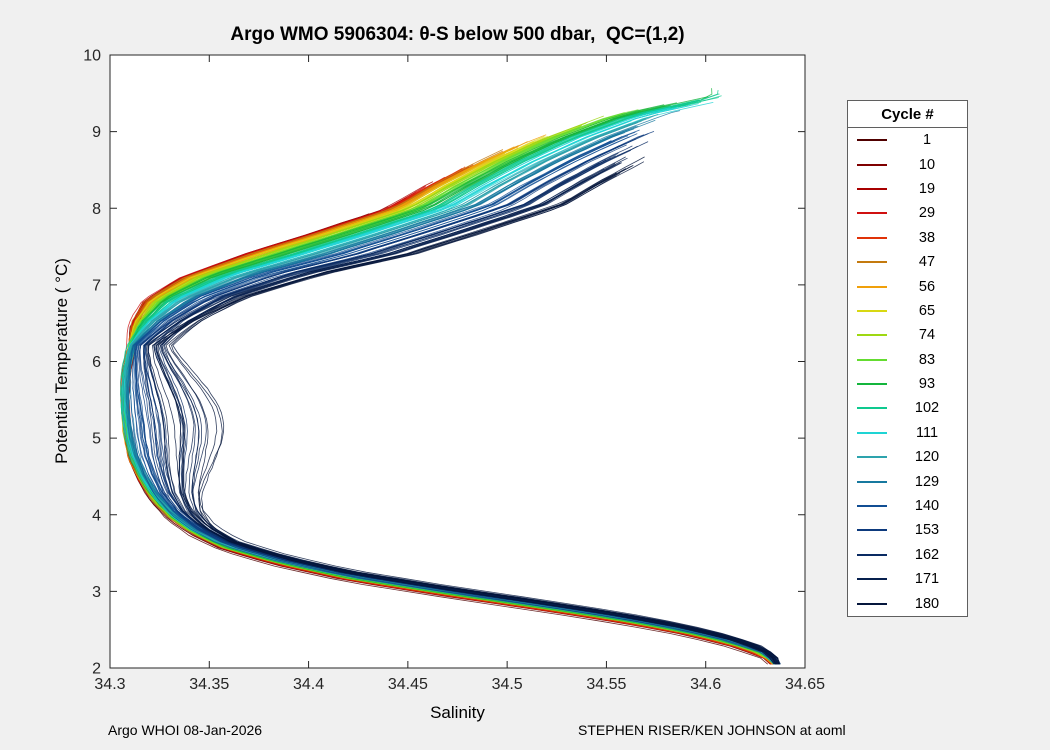 The height and width of the screenshot is (750, 1050). I want to click on legend-item: 29, so click(907, 213).